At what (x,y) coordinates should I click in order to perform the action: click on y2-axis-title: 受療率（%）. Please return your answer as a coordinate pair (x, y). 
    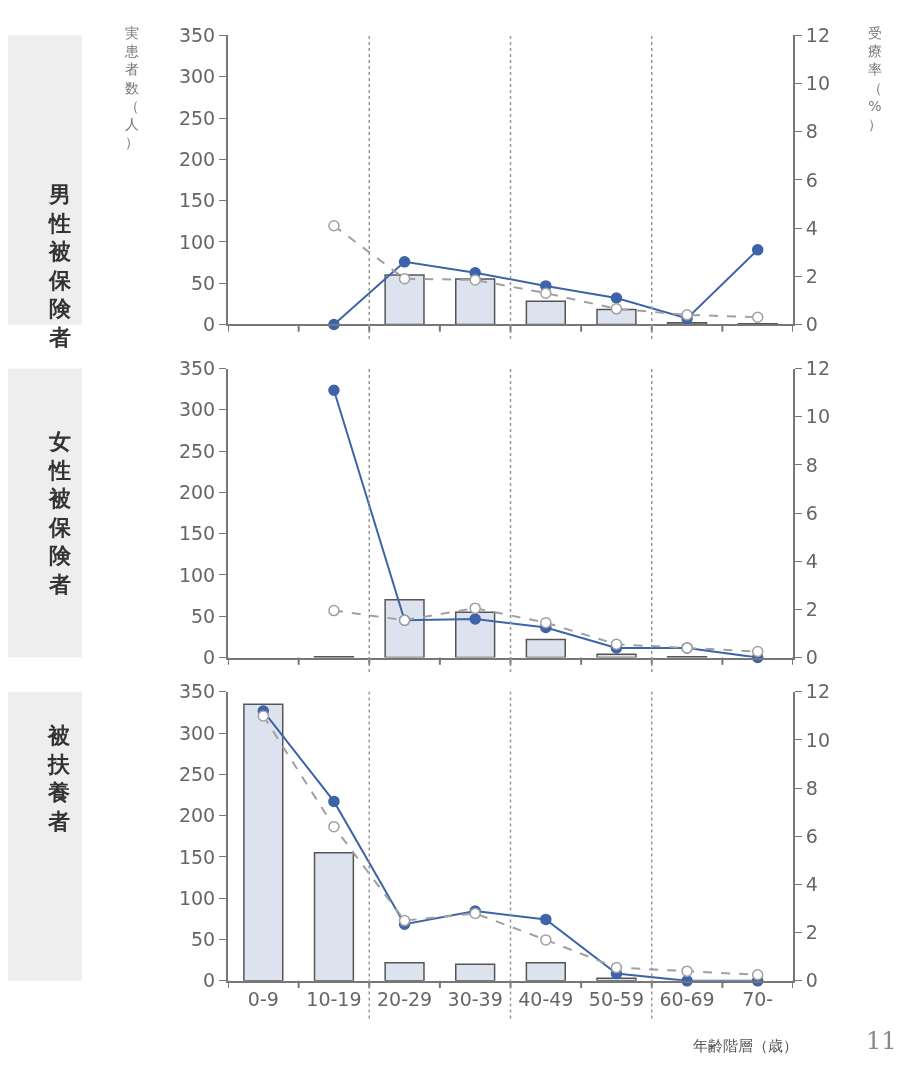
    Looking at the image, I should click on (875, 78).